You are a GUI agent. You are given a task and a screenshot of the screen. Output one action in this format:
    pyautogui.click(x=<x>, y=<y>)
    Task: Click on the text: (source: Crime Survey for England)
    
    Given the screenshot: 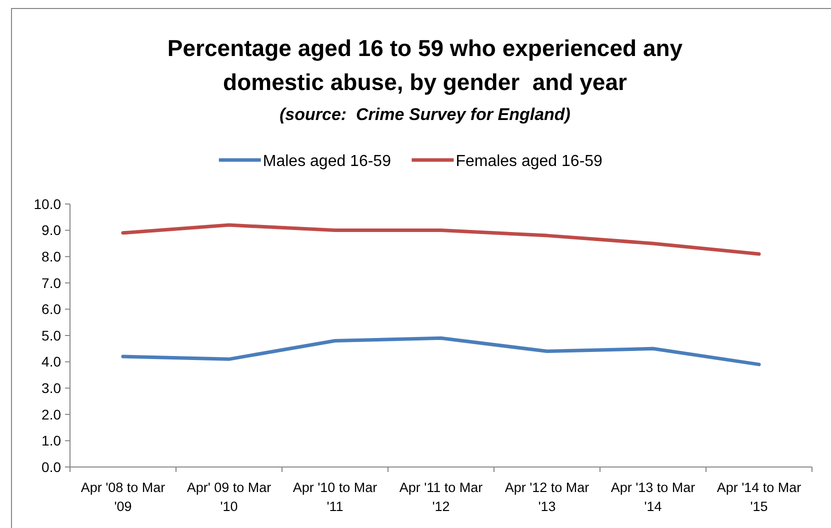 What is the action you would take?
    pyautogui.click(x=425, y=114)
    